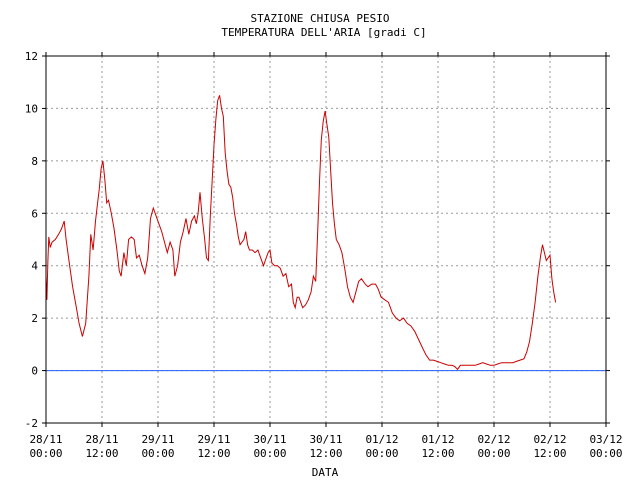  What do you see at coordinates (325, 453) in the screenshot?
I see `x-tick-time-5: 12:00` at bounding box center [325, 453].